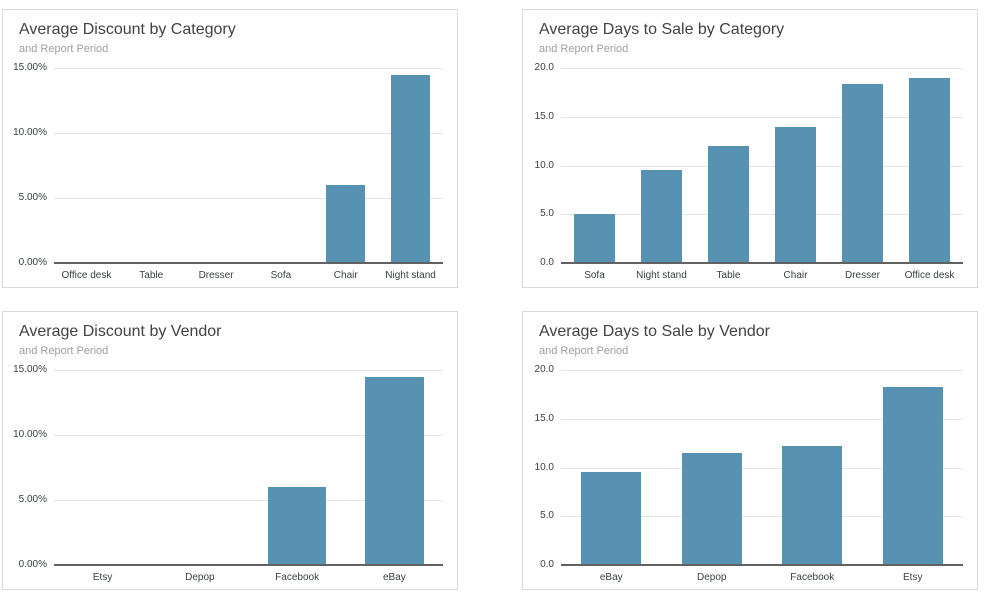  I want to click on x-axis: eBay Depop Facebook Etsy, so click(762, 579).